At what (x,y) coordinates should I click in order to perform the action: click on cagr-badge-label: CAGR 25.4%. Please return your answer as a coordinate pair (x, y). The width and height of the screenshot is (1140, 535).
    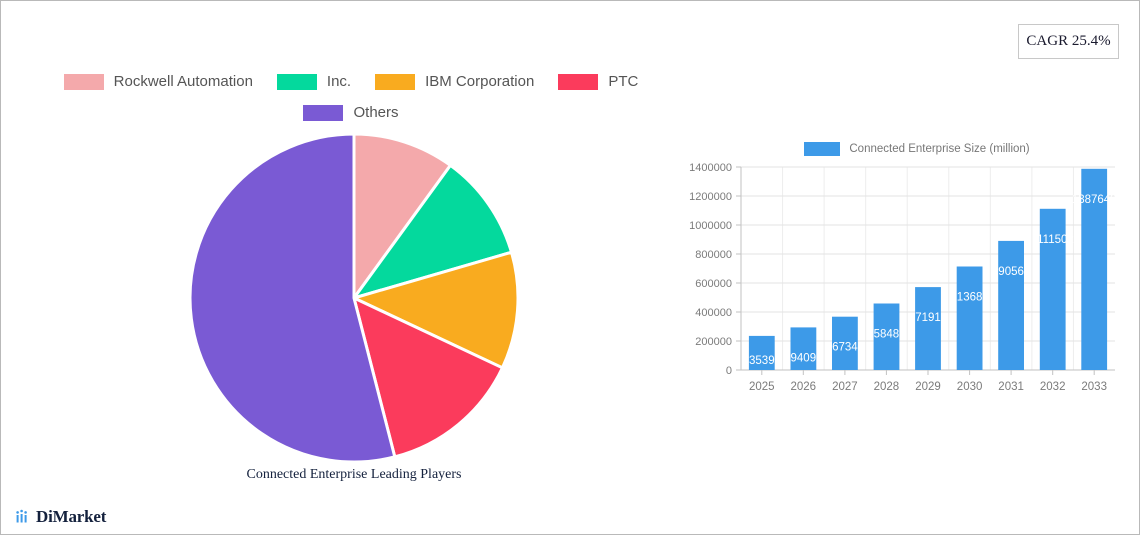
    Looking at the image, I should click on (1068, 41).